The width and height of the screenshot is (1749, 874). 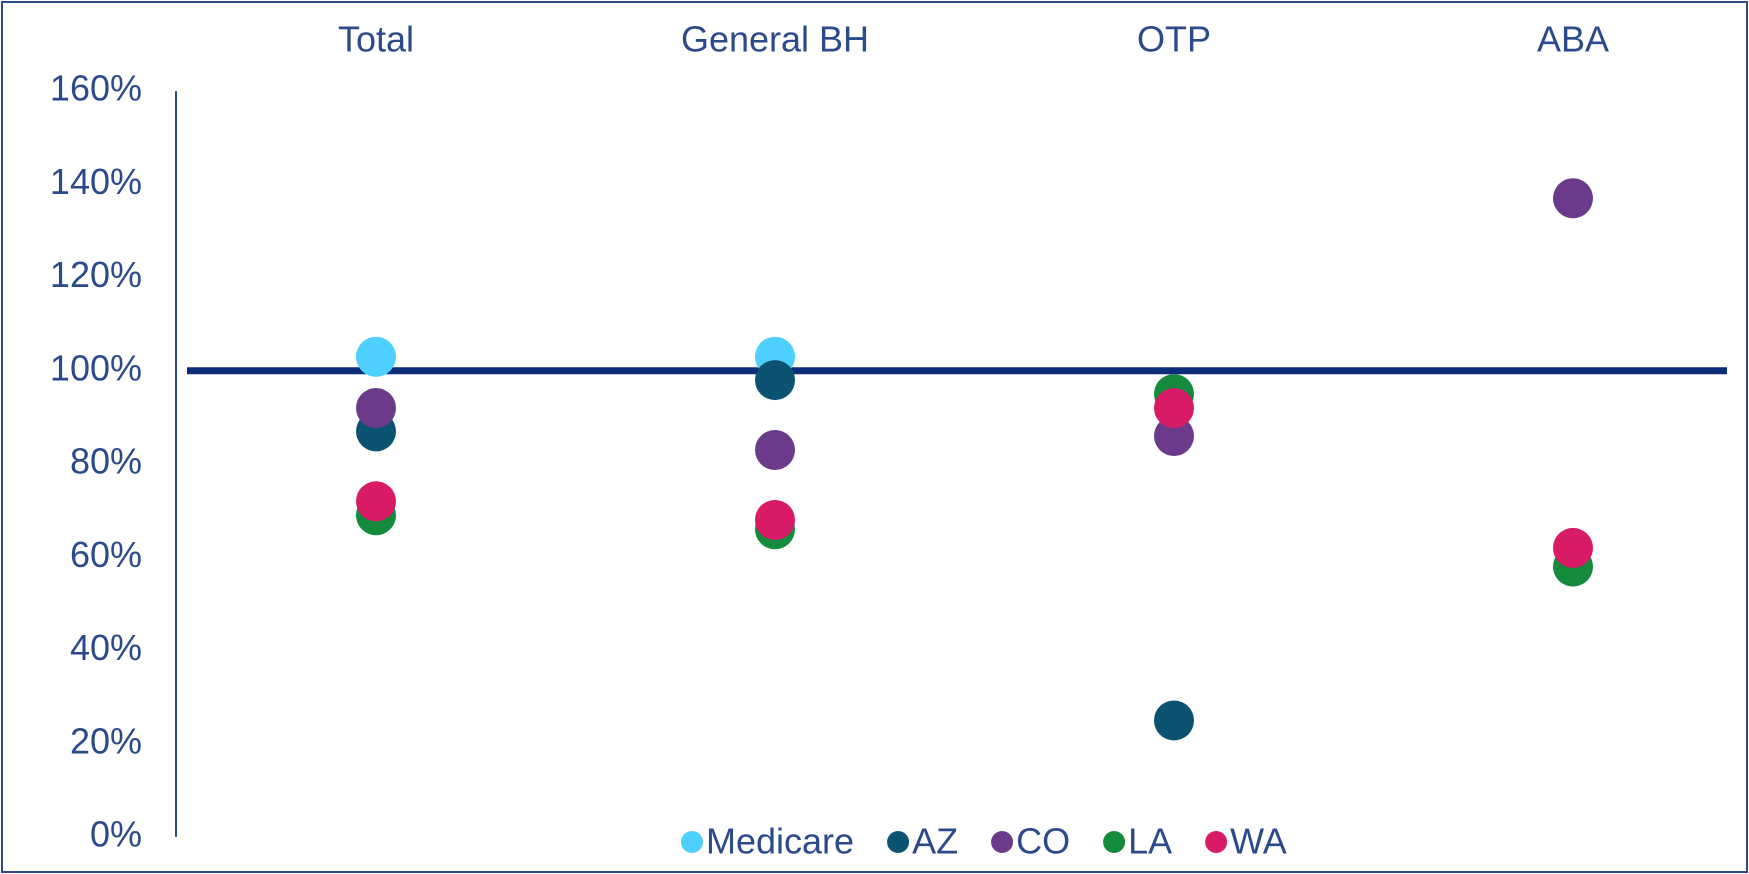 What do you see at coordinates (116, 834) in the screenshot?
I see `y-tick-label: 0%` at bounding box center [116, 834].